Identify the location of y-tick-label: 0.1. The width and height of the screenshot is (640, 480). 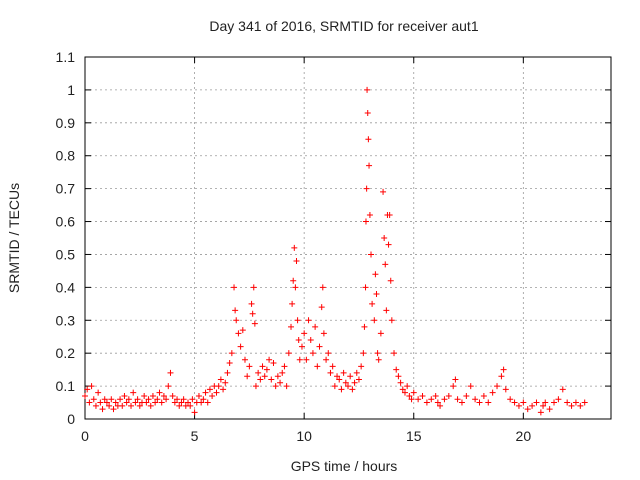
(66, 386).